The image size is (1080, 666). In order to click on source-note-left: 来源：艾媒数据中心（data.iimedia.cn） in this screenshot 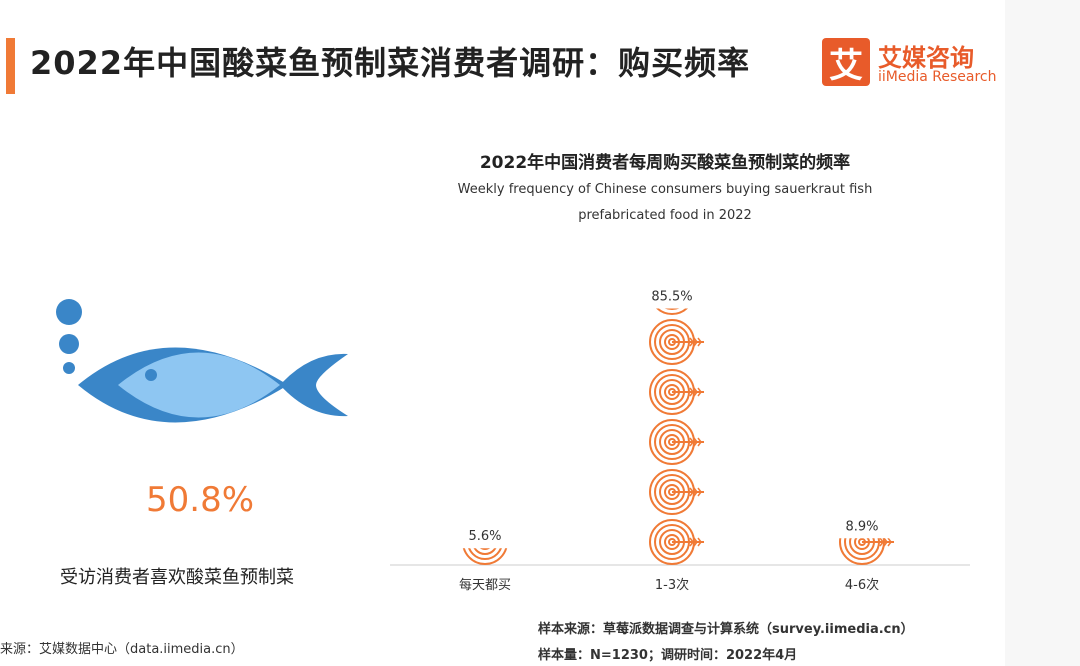, I will do `click(122, 649)`.